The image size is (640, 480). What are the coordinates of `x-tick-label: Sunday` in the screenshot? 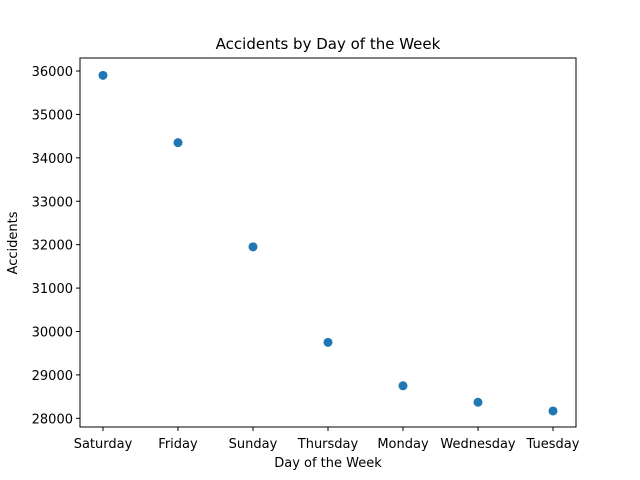 It's located at (253, 444).